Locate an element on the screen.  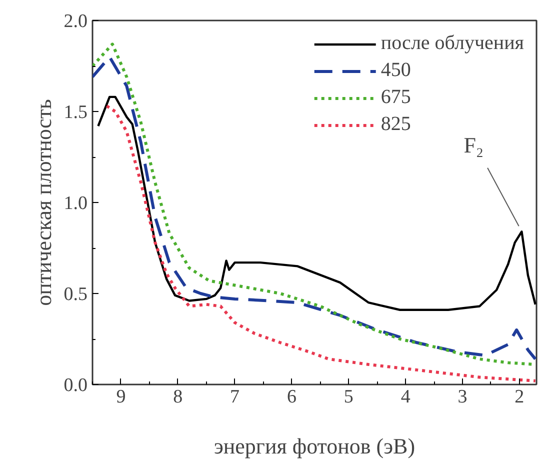
x-tick-label: 7 is located at coordinates (235, 397).